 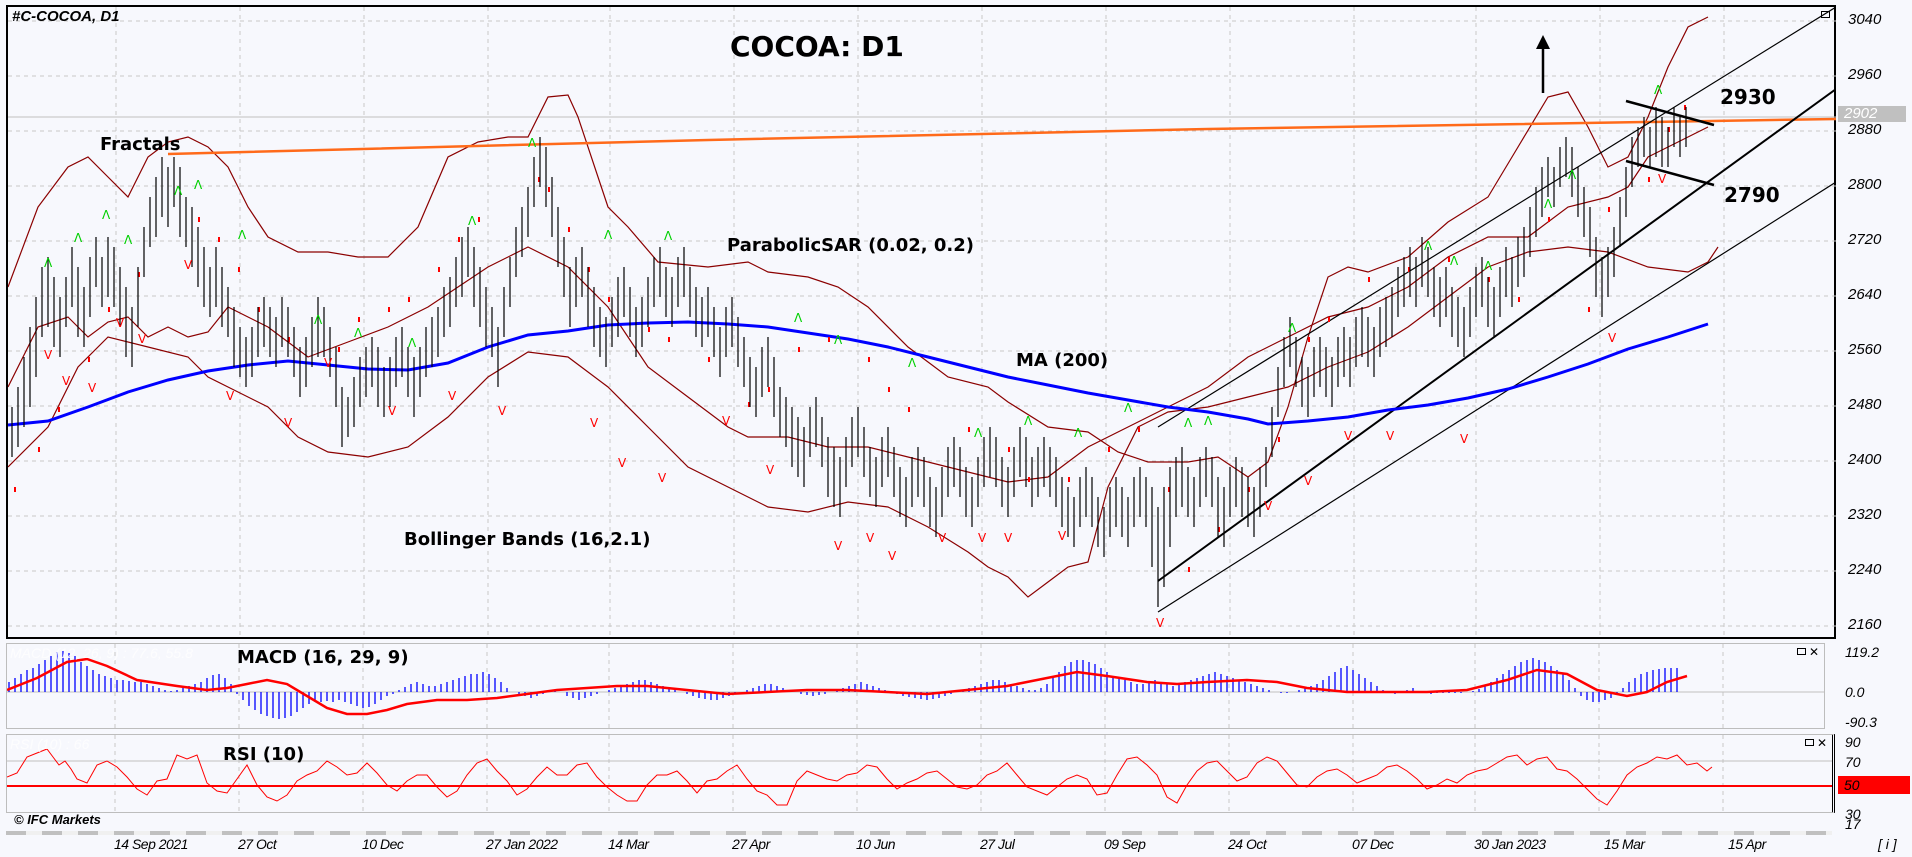 I want to click on annotation-ma-200: MA (200), so click(x=1062, y=360).